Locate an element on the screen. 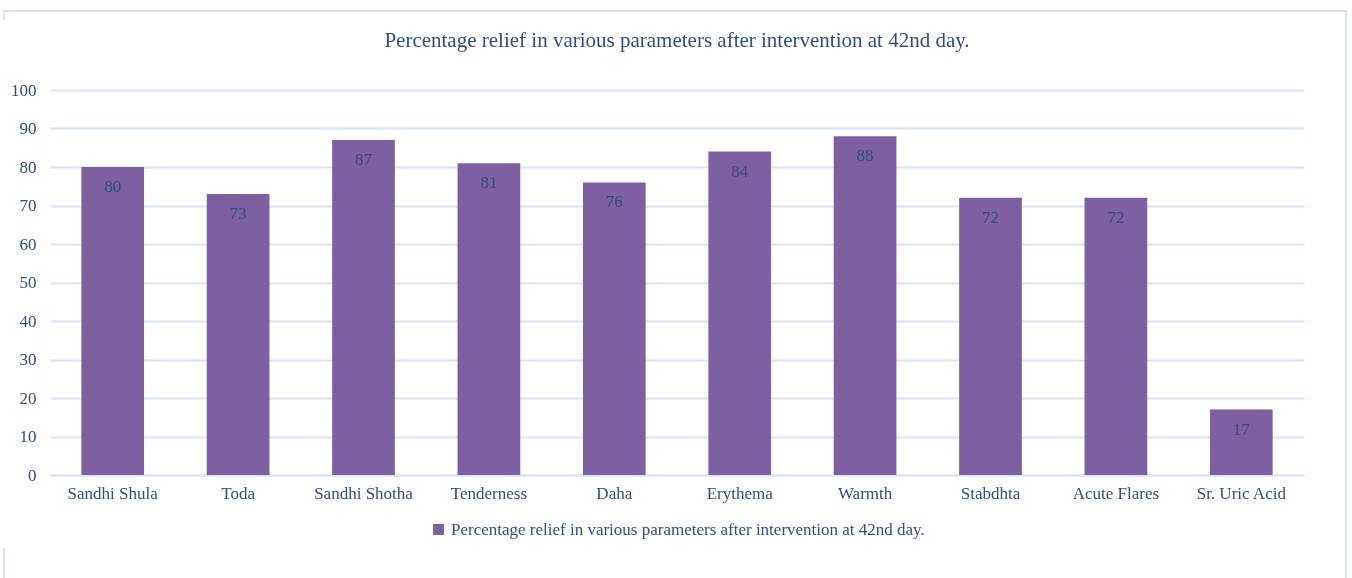 The image size is (1352, 578). y-tick-label: 60 is located at coordinates (28, 244).